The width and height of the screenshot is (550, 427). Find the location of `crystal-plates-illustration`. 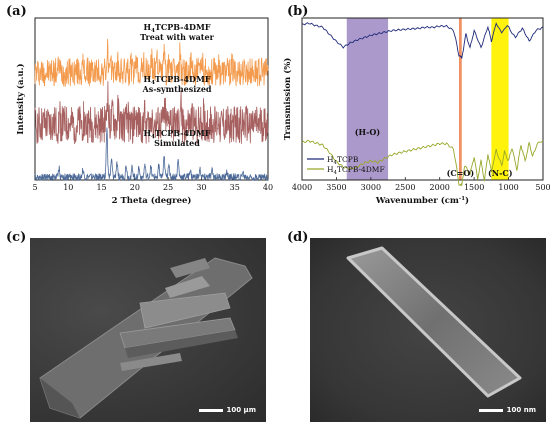

crystal-plates-illustration is located at coordinates (146, 338).